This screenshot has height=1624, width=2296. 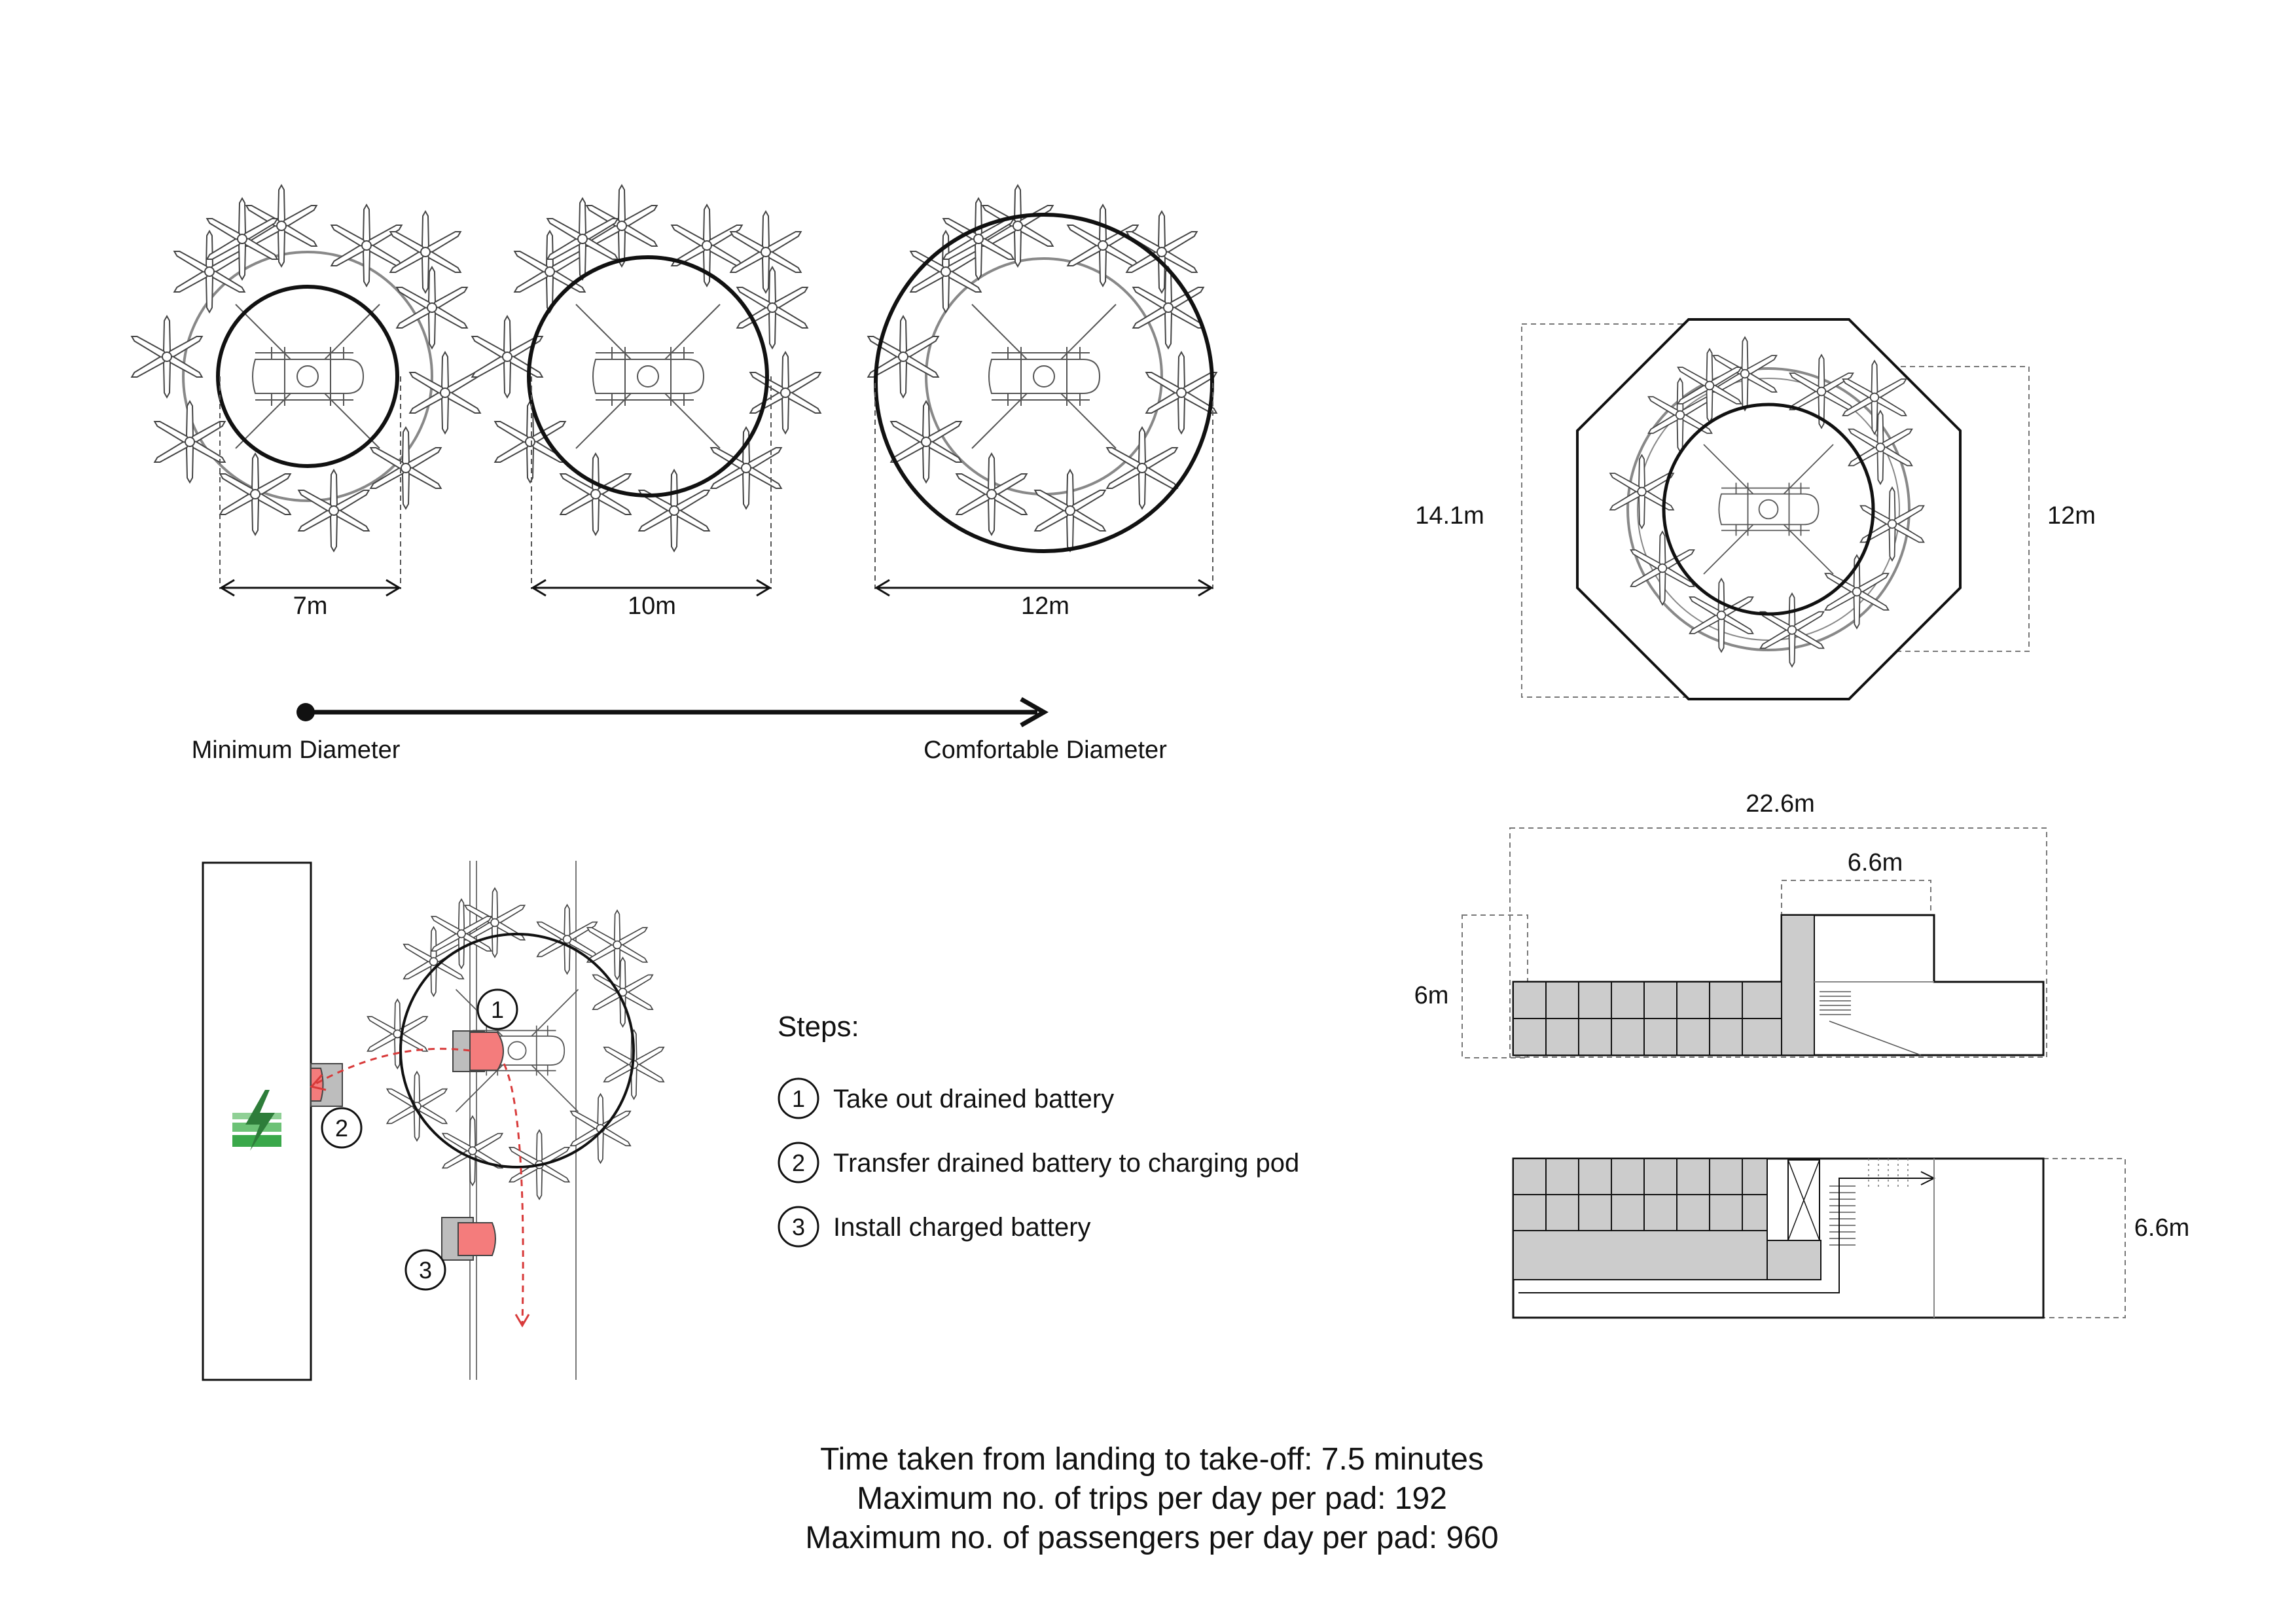 I want to click on section-top-dimension: 22.6m, so click(x=1781, y=804).